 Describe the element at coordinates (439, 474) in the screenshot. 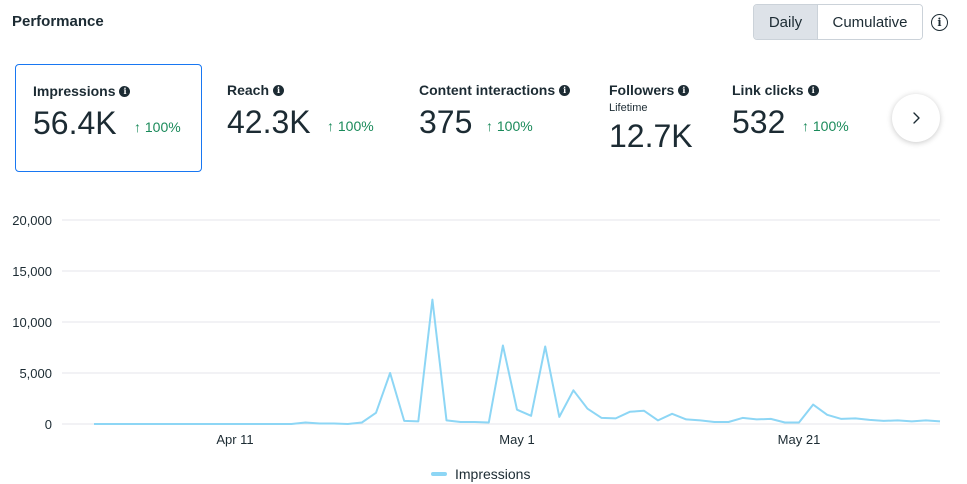

I see `legend-swatch` at that location.